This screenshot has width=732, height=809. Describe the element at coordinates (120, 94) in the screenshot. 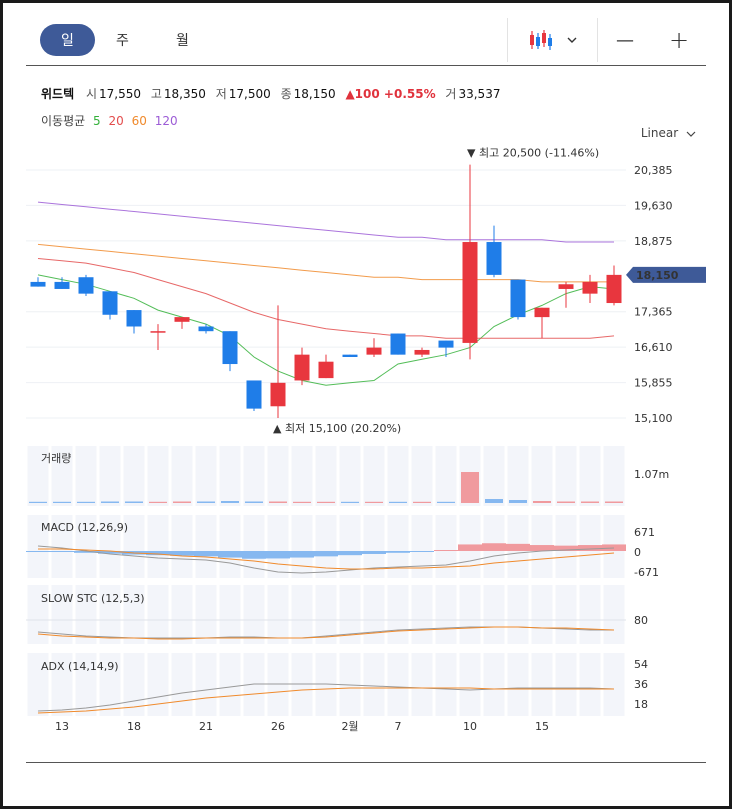

I see `open-value: 17,550` at that location.